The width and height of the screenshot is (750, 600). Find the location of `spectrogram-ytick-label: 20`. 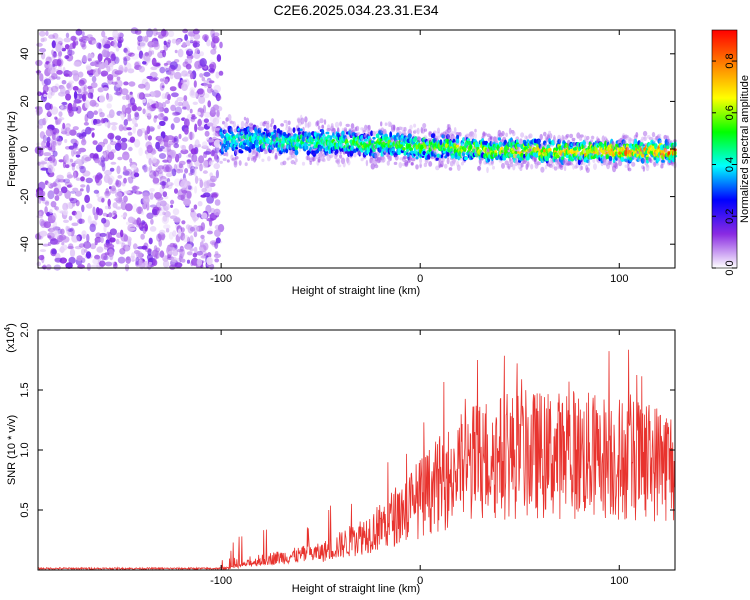

spectrogram-ytick-label: 20 is located at coordinates (25, 101).